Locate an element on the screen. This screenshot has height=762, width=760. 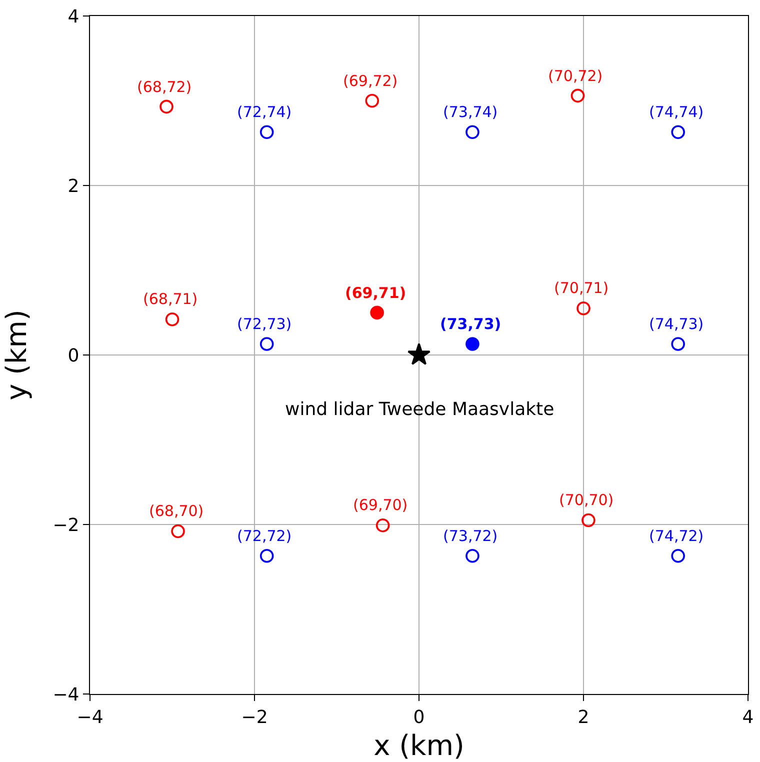
annotation: (74,73) is located at coordinates (676, 324).